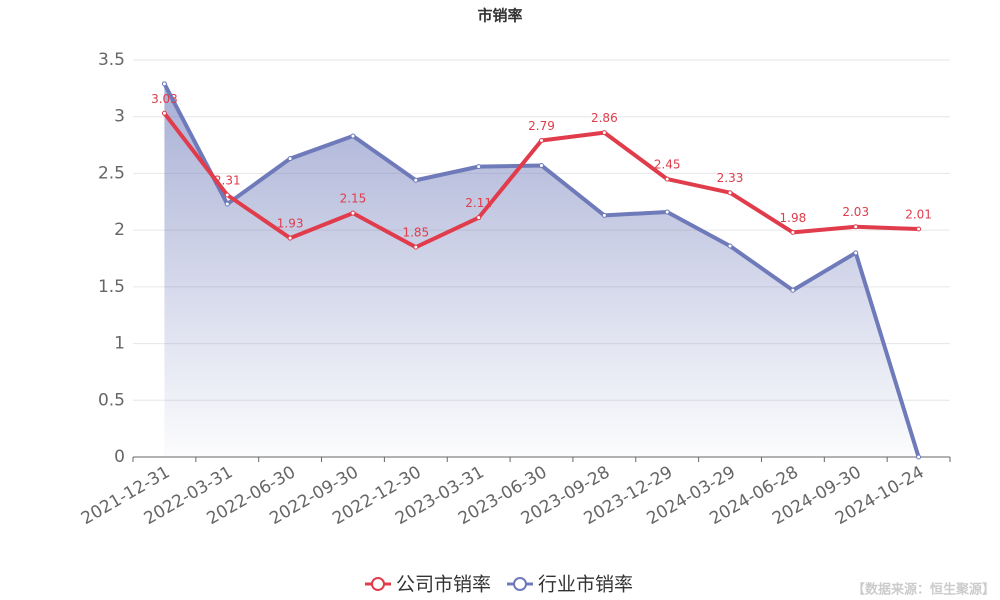  Describe the element at coordinates (119, 117) in the screenshot. I see `y-tick-label: 3` at that location.